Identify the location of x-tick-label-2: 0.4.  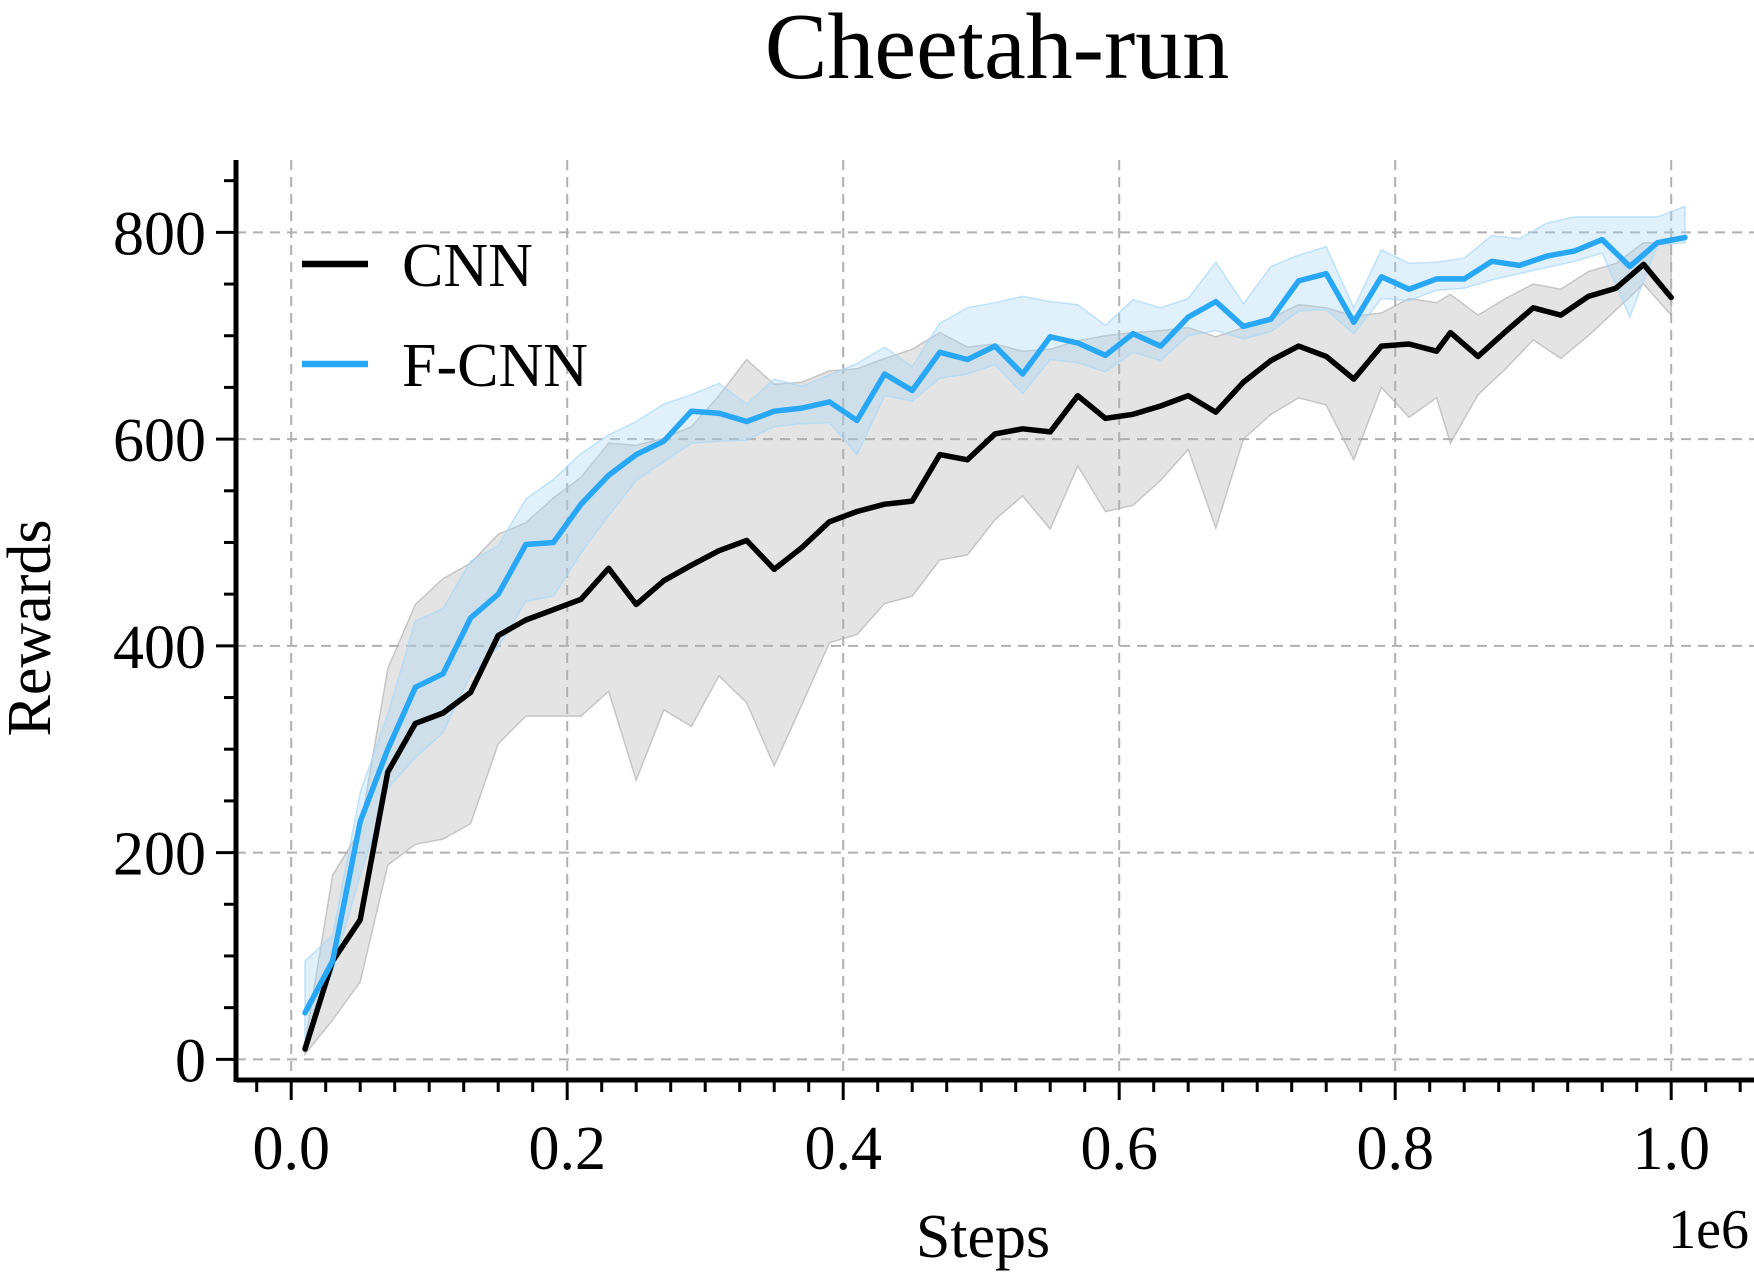
(843, 1149).